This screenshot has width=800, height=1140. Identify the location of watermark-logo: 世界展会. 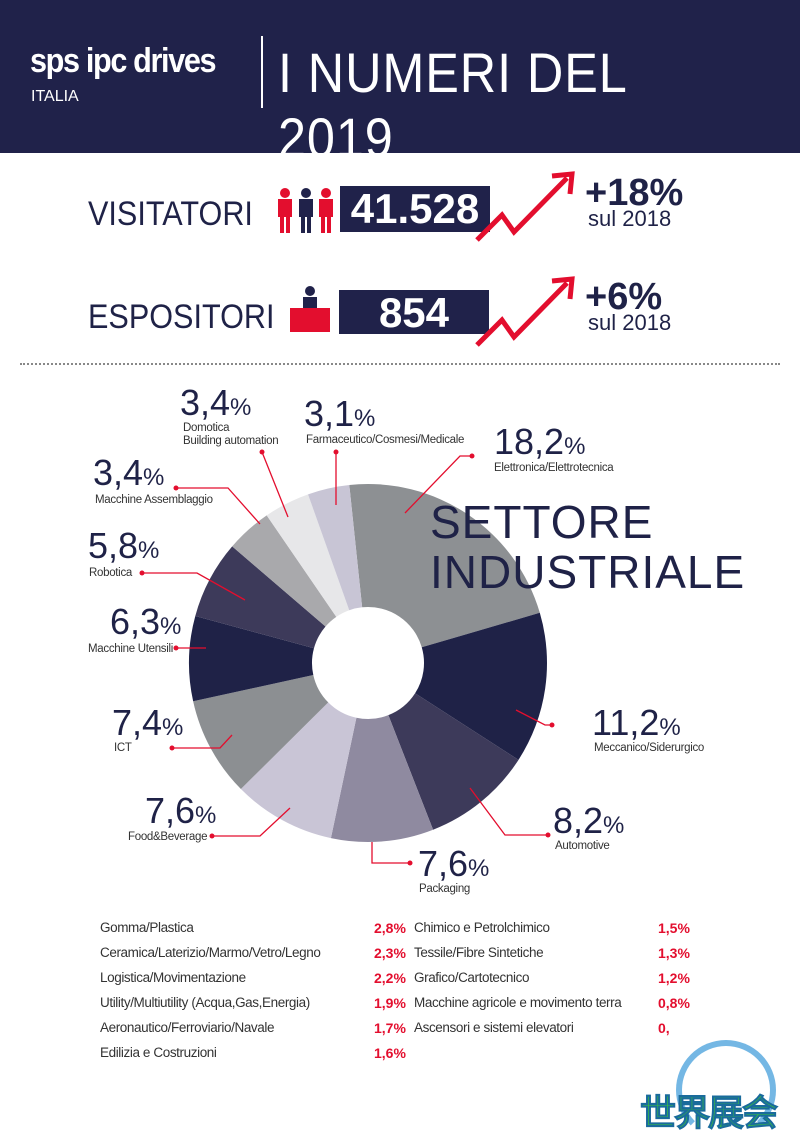
(708, 1113).